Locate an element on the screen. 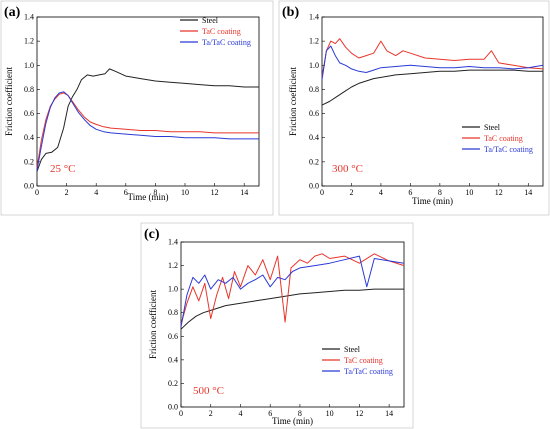 The height and width of the screenshot is (429, 550). panel-label: (b) is located at coordinates (290, 12).